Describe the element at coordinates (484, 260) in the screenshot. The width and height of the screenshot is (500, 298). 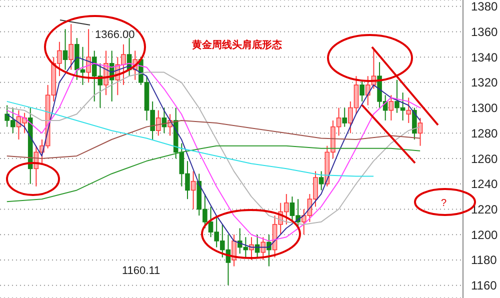
I see `y-tick-label: 1180` at that location.